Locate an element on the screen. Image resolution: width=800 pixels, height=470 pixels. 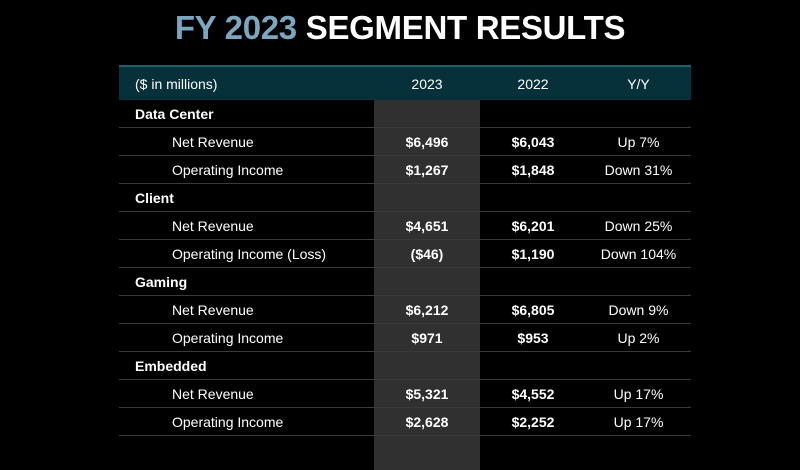
header-yy: Y/Y is located at coordinates (638, 83).